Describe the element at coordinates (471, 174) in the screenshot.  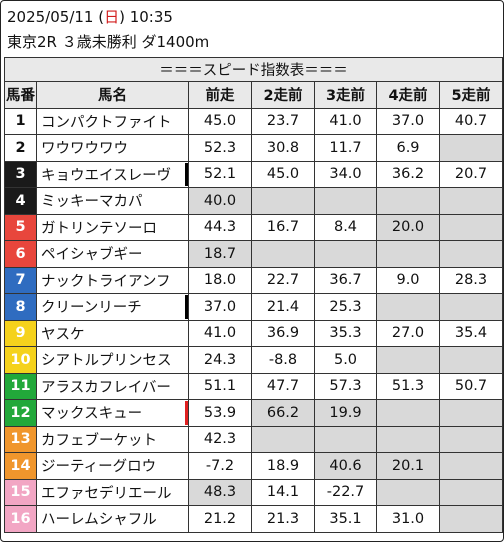
I see `speed-index-cell: 20.7` at that location.